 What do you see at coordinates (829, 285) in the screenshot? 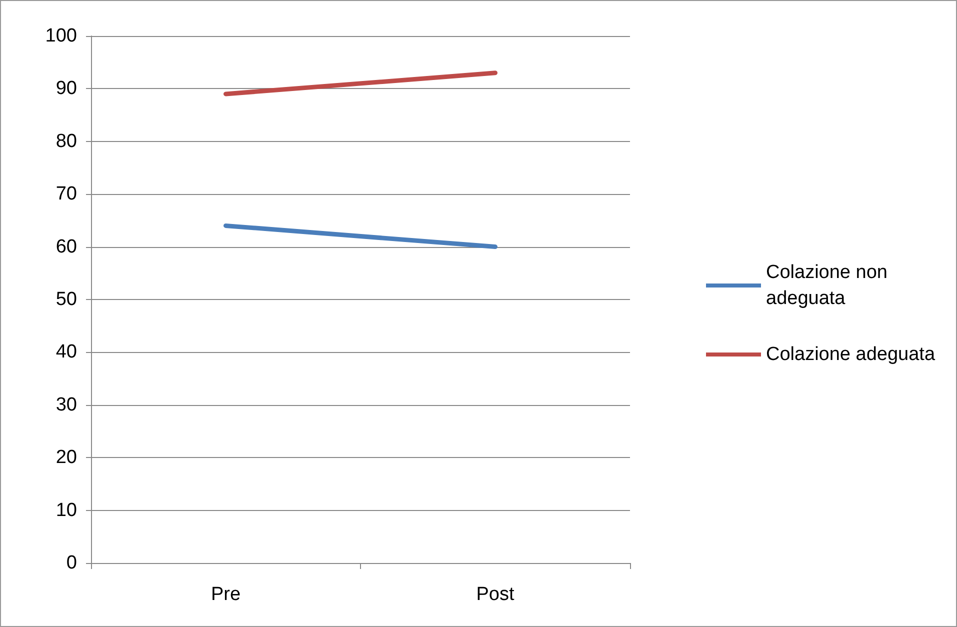
I see `legend-label: Colazione non adeguata` at bounding box center [829, 285].